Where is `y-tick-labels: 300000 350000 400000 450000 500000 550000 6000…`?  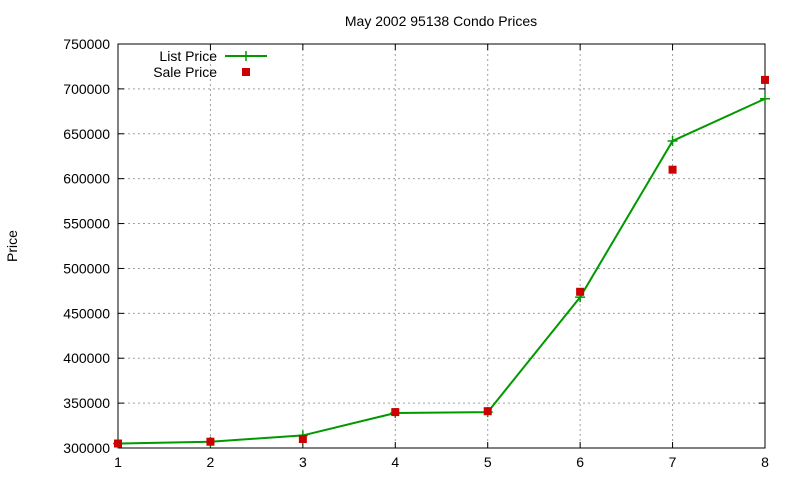 y-tick-labels: 300000 350000 400000 450000 500000 550000 6000… is located at coordinates (86, 246).